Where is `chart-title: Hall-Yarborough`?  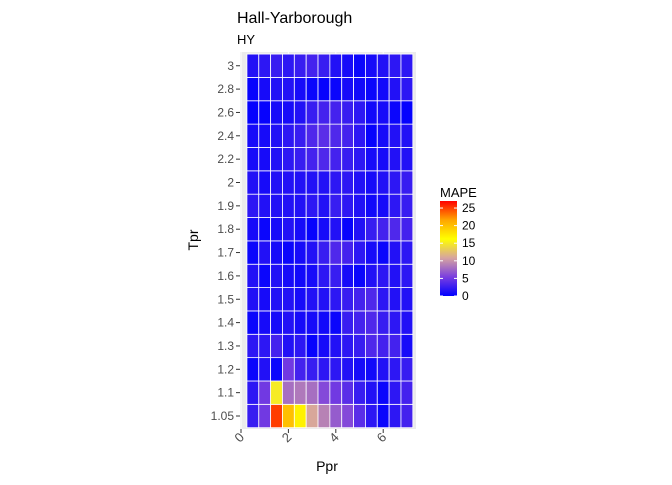
chart-title: Hall-Yarborough is located at coordinates (294, 18).